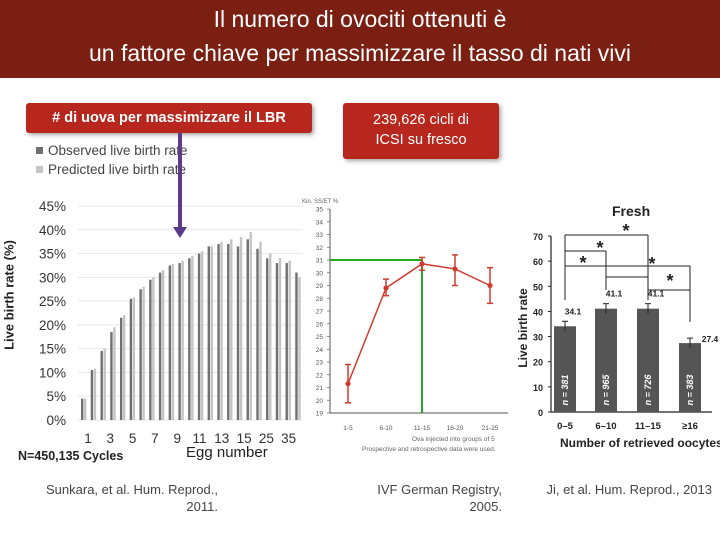 The width and height of the screenshot is (720, 540). Describe the element at coordinates (640, 443) in the screenshot. I see `right-chart-x-axis-label: Number of retrieved oocytes` at that location.